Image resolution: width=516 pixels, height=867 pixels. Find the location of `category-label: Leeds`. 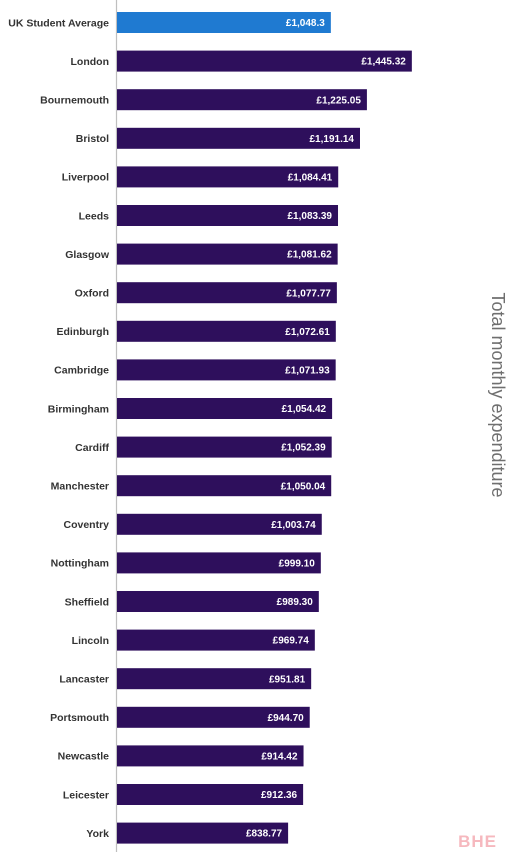

category-label: Leeds is located at coordinates (94, 216).